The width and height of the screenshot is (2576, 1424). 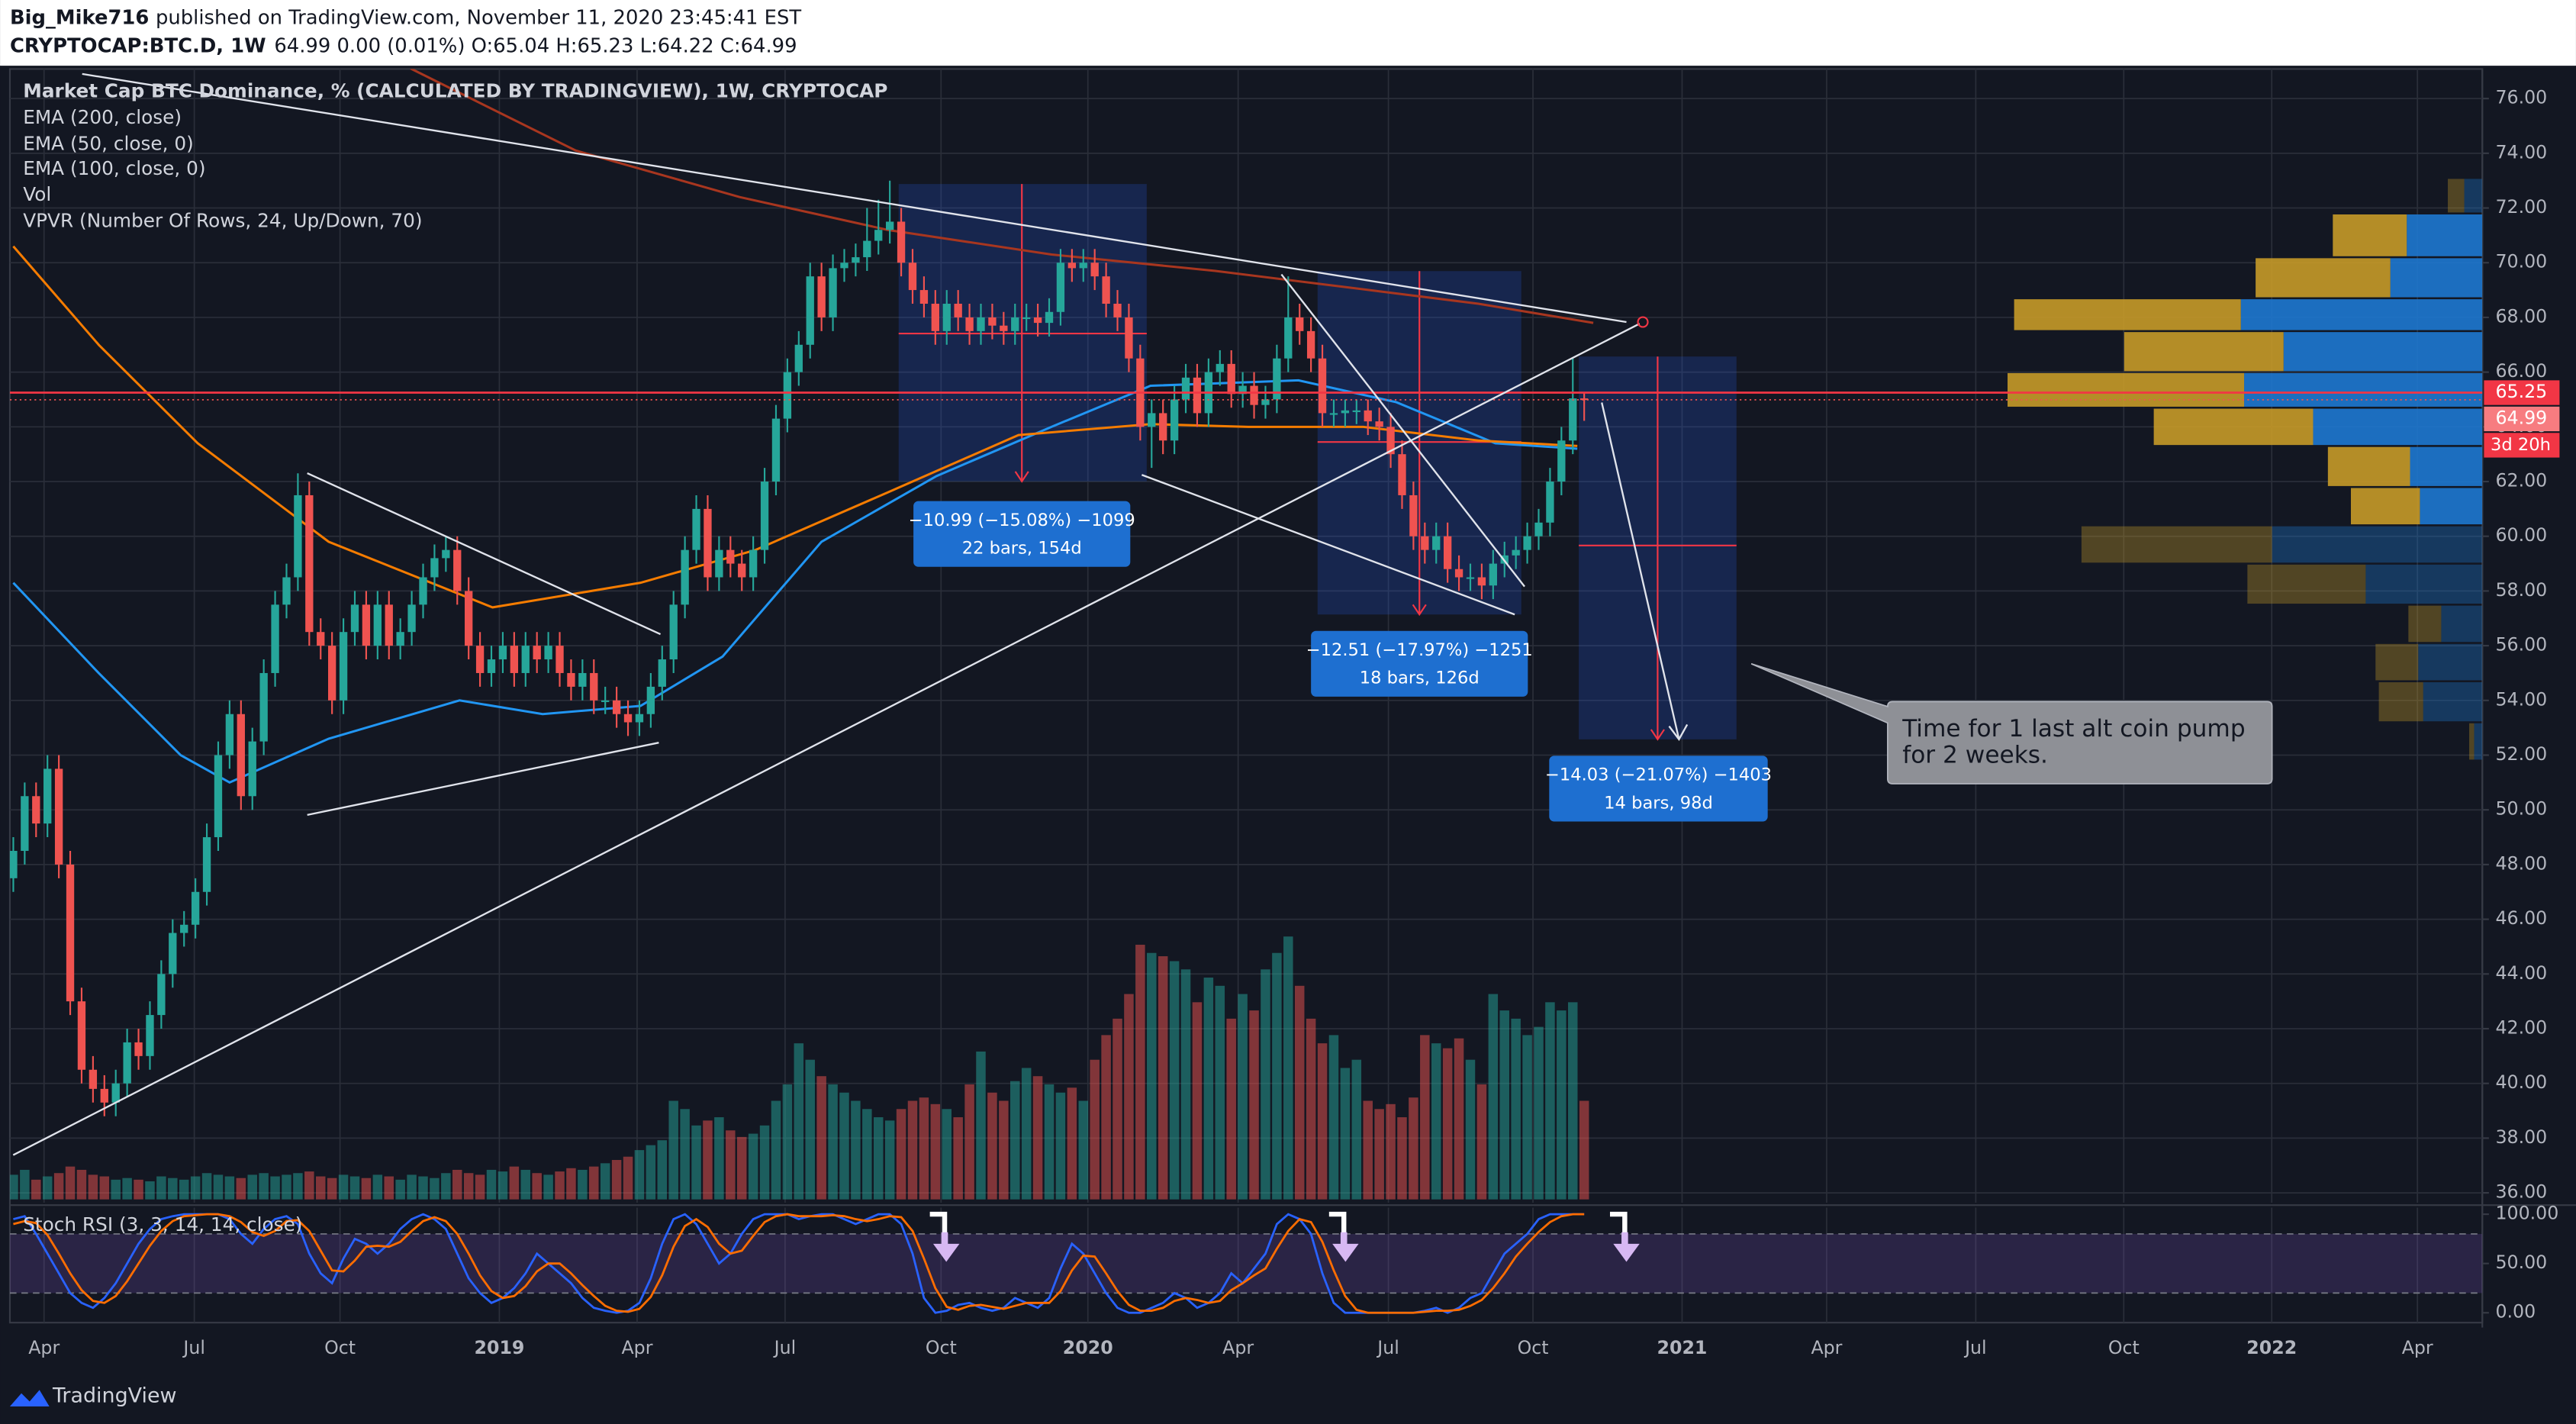 I want to click on y-tick-label: 46.00, so click(x=2521, y=918).